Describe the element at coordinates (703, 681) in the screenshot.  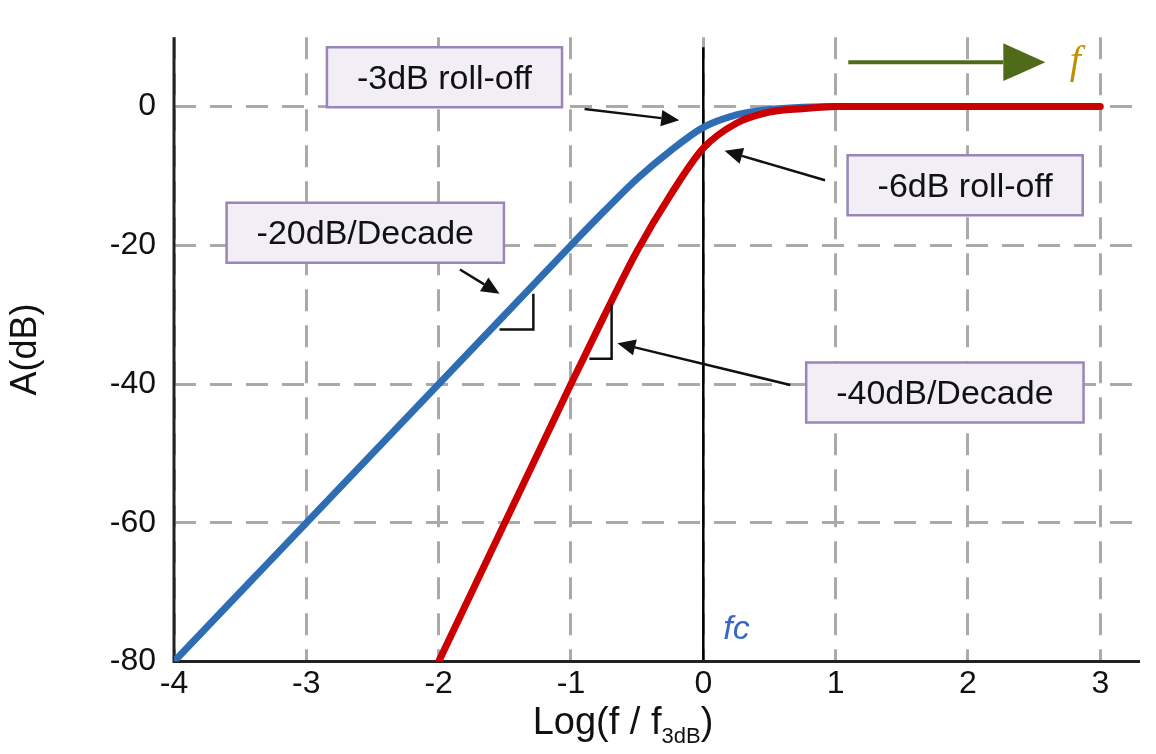
I see `x-tick-label: 0` at that location.